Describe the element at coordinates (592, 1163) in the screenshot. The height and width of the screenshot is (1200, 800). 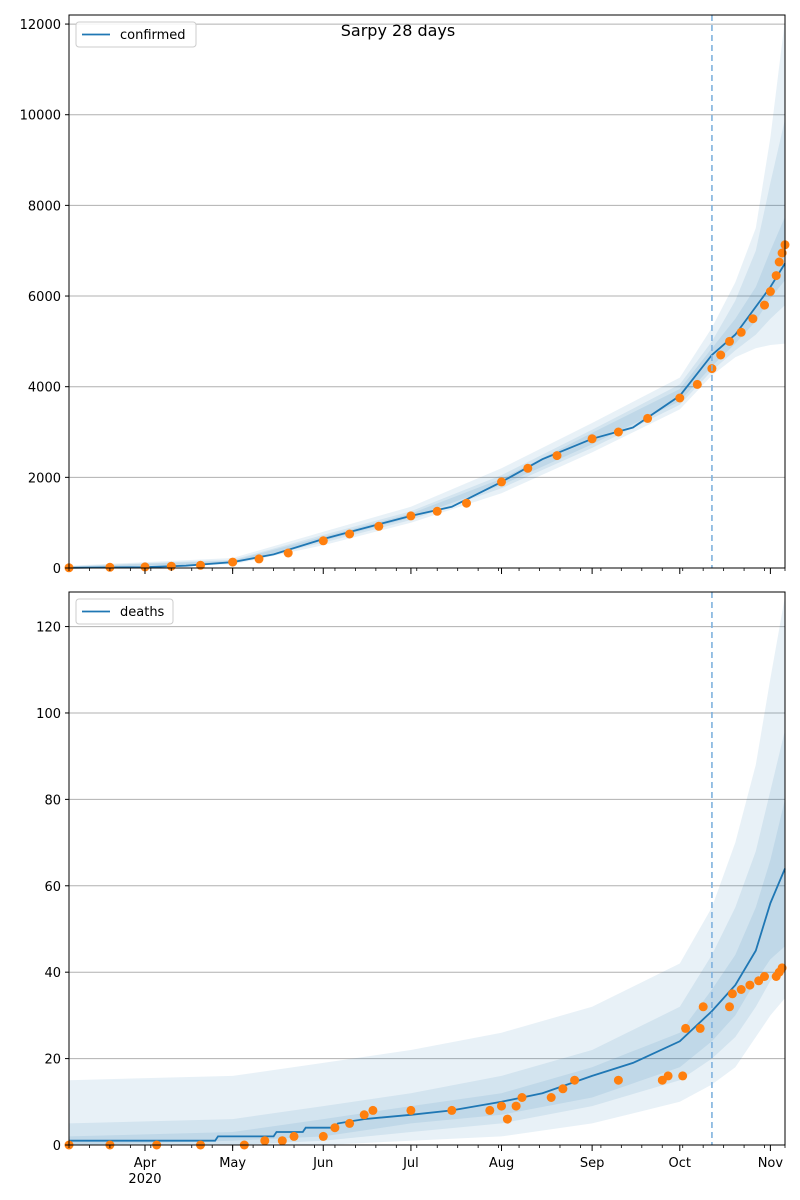
I see `x-tick-label-5: Sep` at that location.